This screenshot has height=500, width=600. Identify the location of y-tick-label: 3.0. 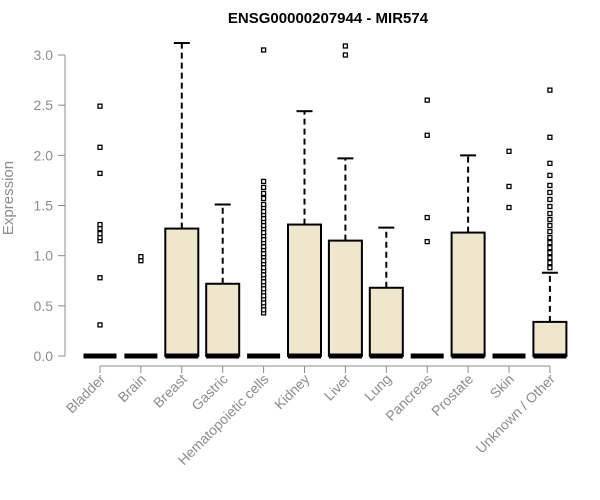
(44, 55).